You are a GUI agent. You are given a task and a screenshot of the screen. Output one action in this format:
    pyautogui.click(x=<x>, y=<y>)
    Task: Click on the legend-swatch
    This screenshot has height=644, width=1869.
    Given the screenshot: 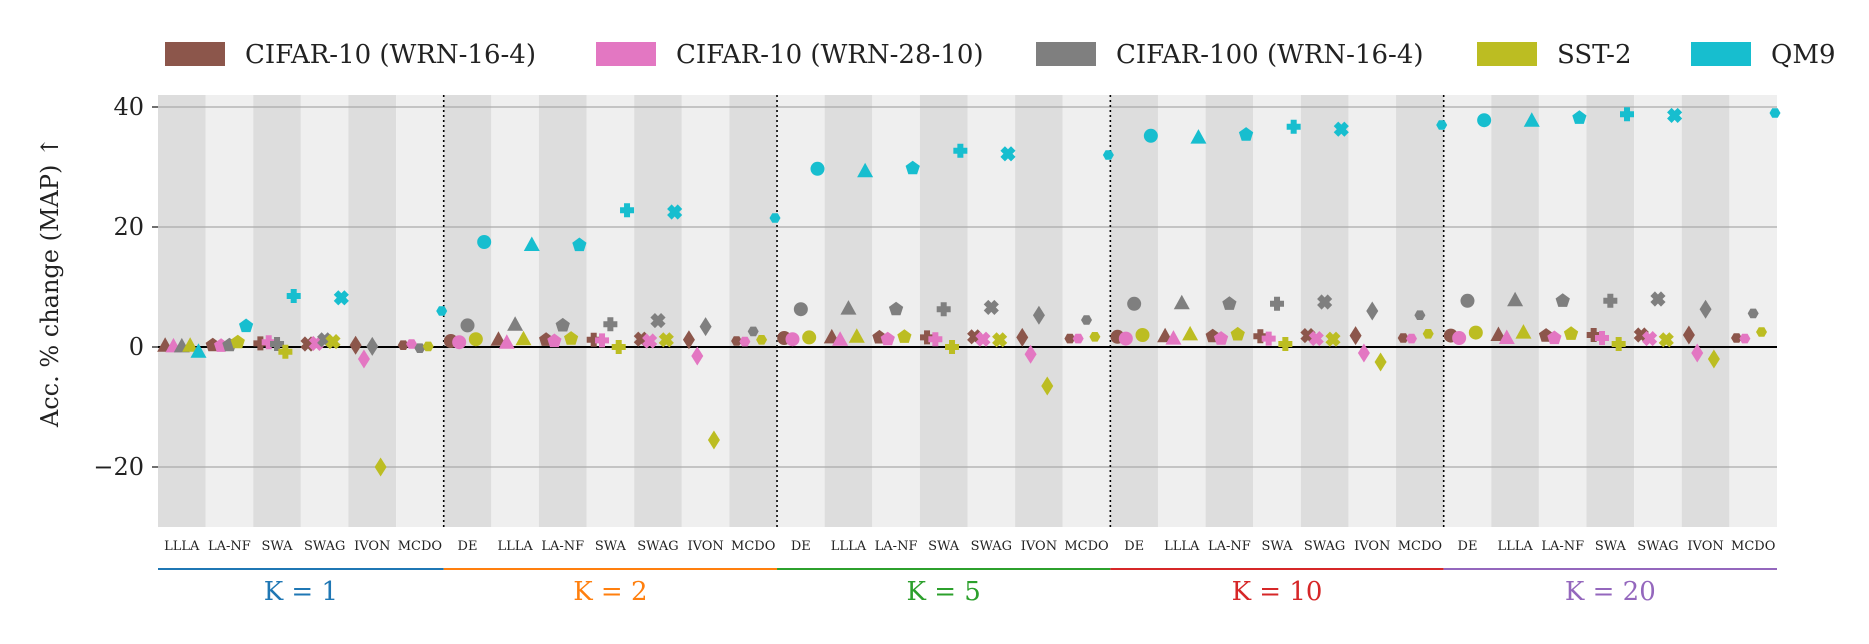 What is the action you would take?
    pyautogui.click(x=1066, y=54)
    